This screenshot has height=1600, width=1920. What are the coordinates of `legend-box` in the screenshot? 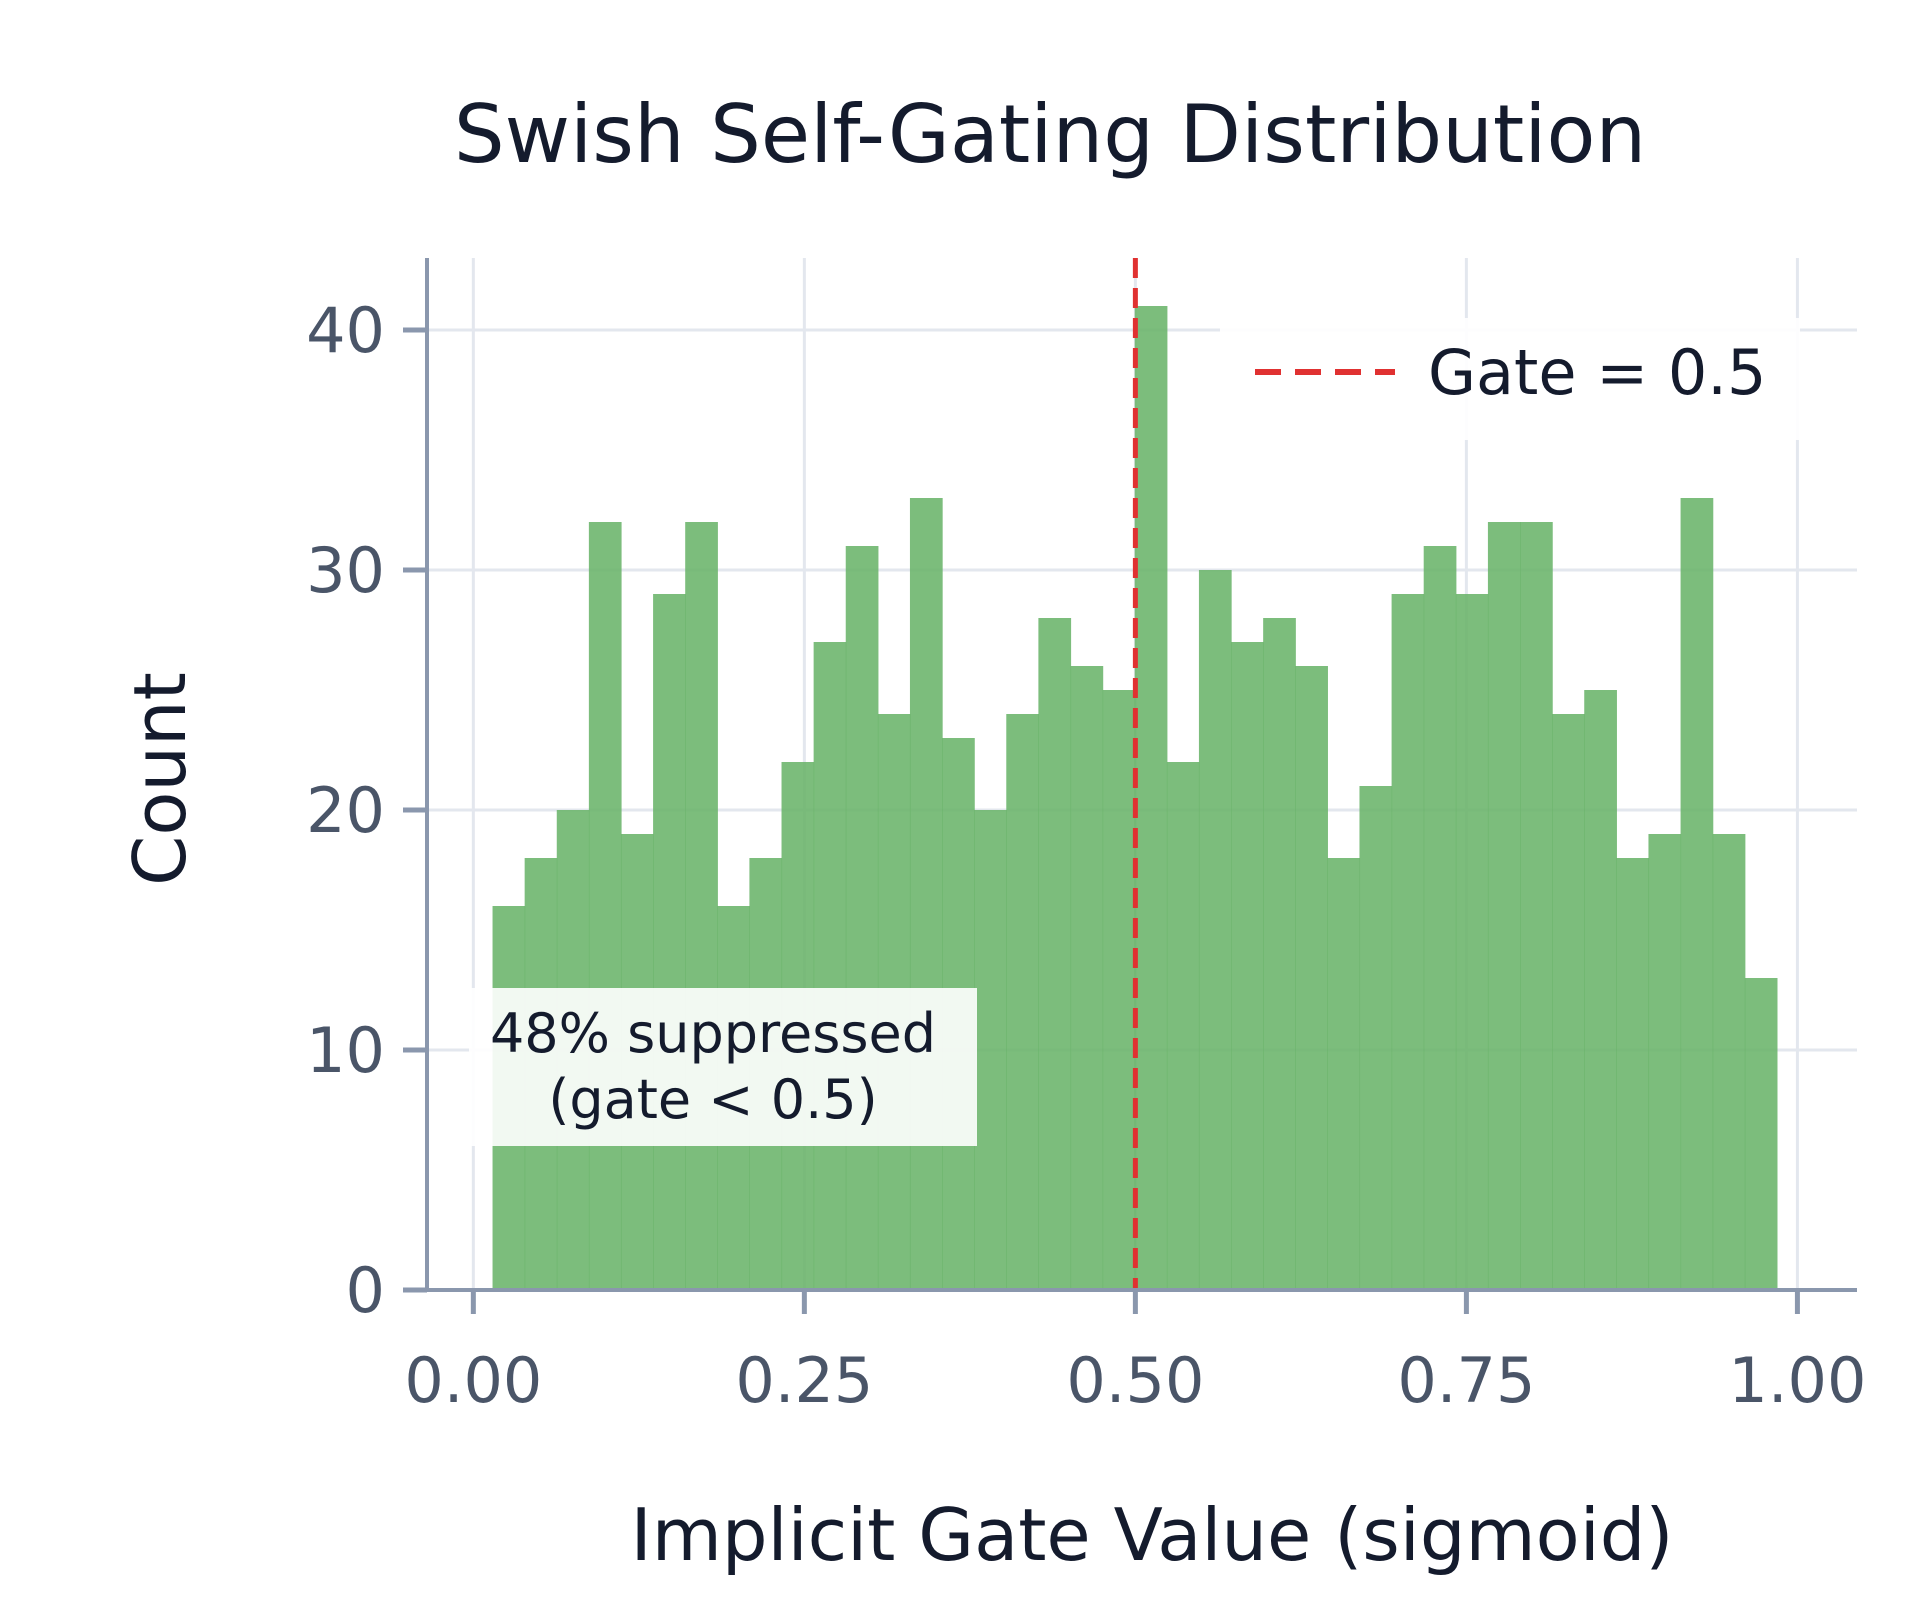 It's located at (1510, 379).